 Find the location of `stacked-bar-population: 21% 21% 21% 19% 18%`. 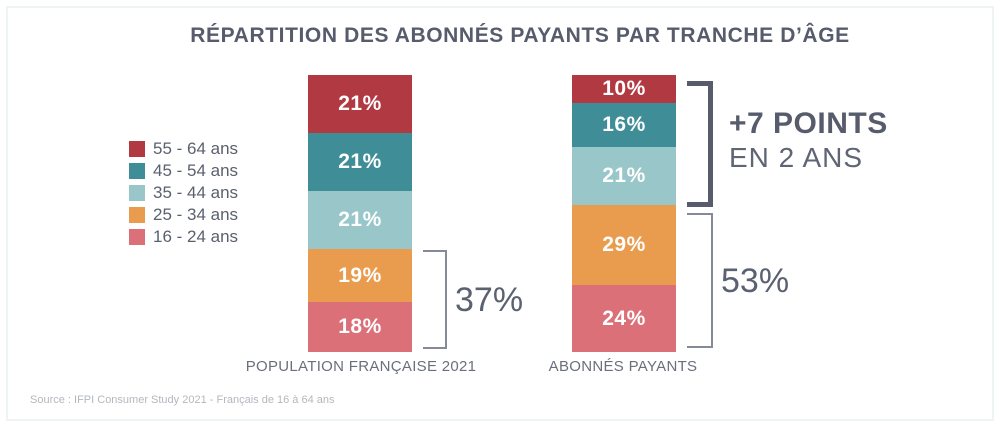

stacked-bar-population: 21% 21% 21% 19% 18% is located at coordinates (360, 213).